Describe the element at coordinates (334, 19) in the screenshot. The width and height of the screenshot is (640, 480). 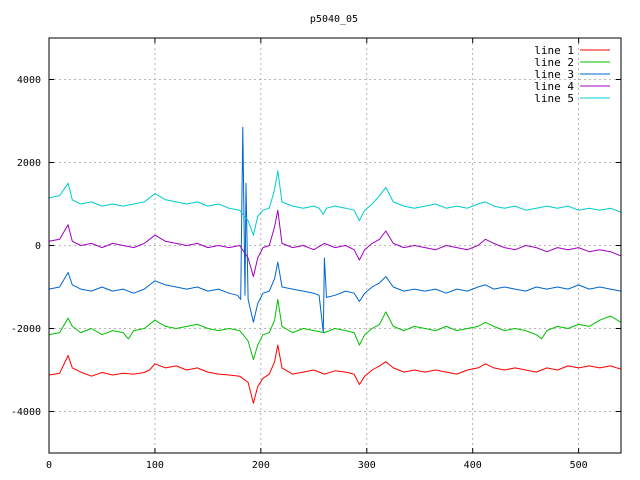
I see `chart-title: p5040_05` at that location.